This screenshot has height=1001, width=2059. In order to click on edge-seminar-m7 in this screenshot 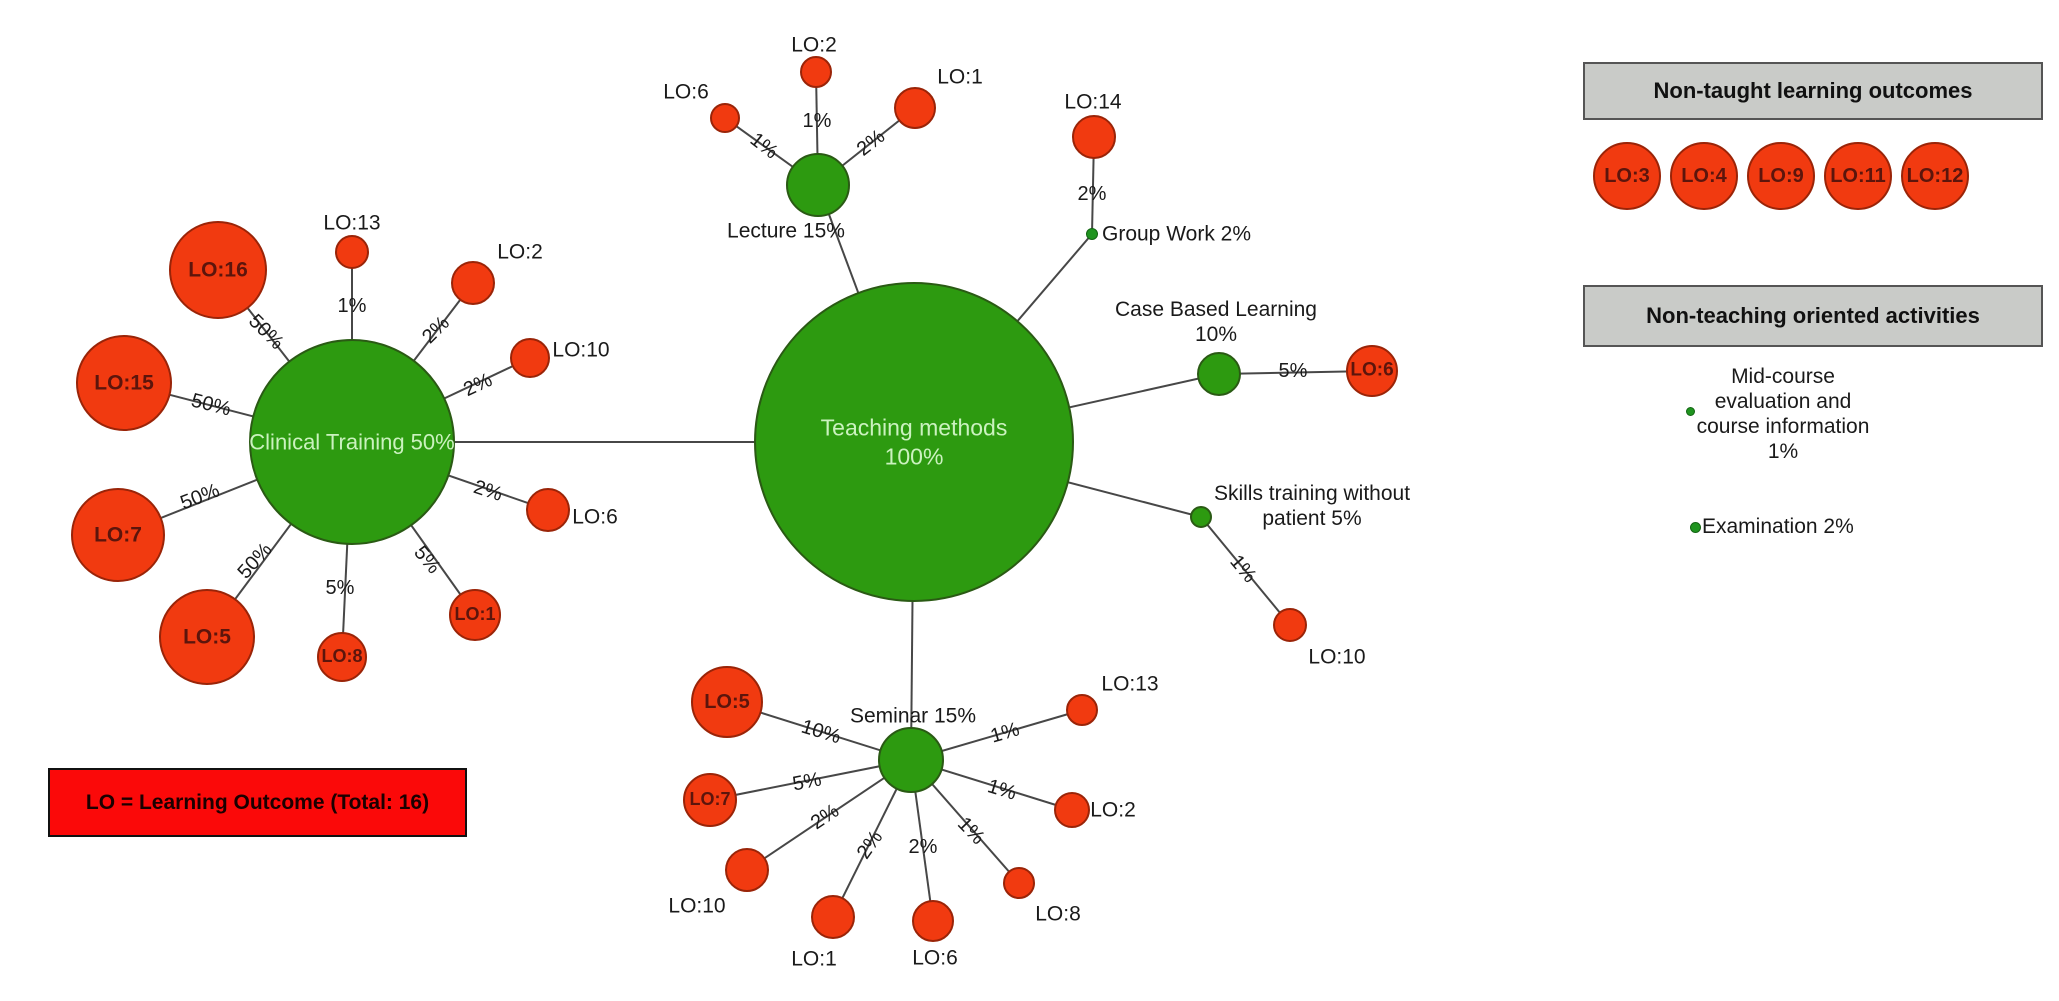, I will do `click(810, 780)`.